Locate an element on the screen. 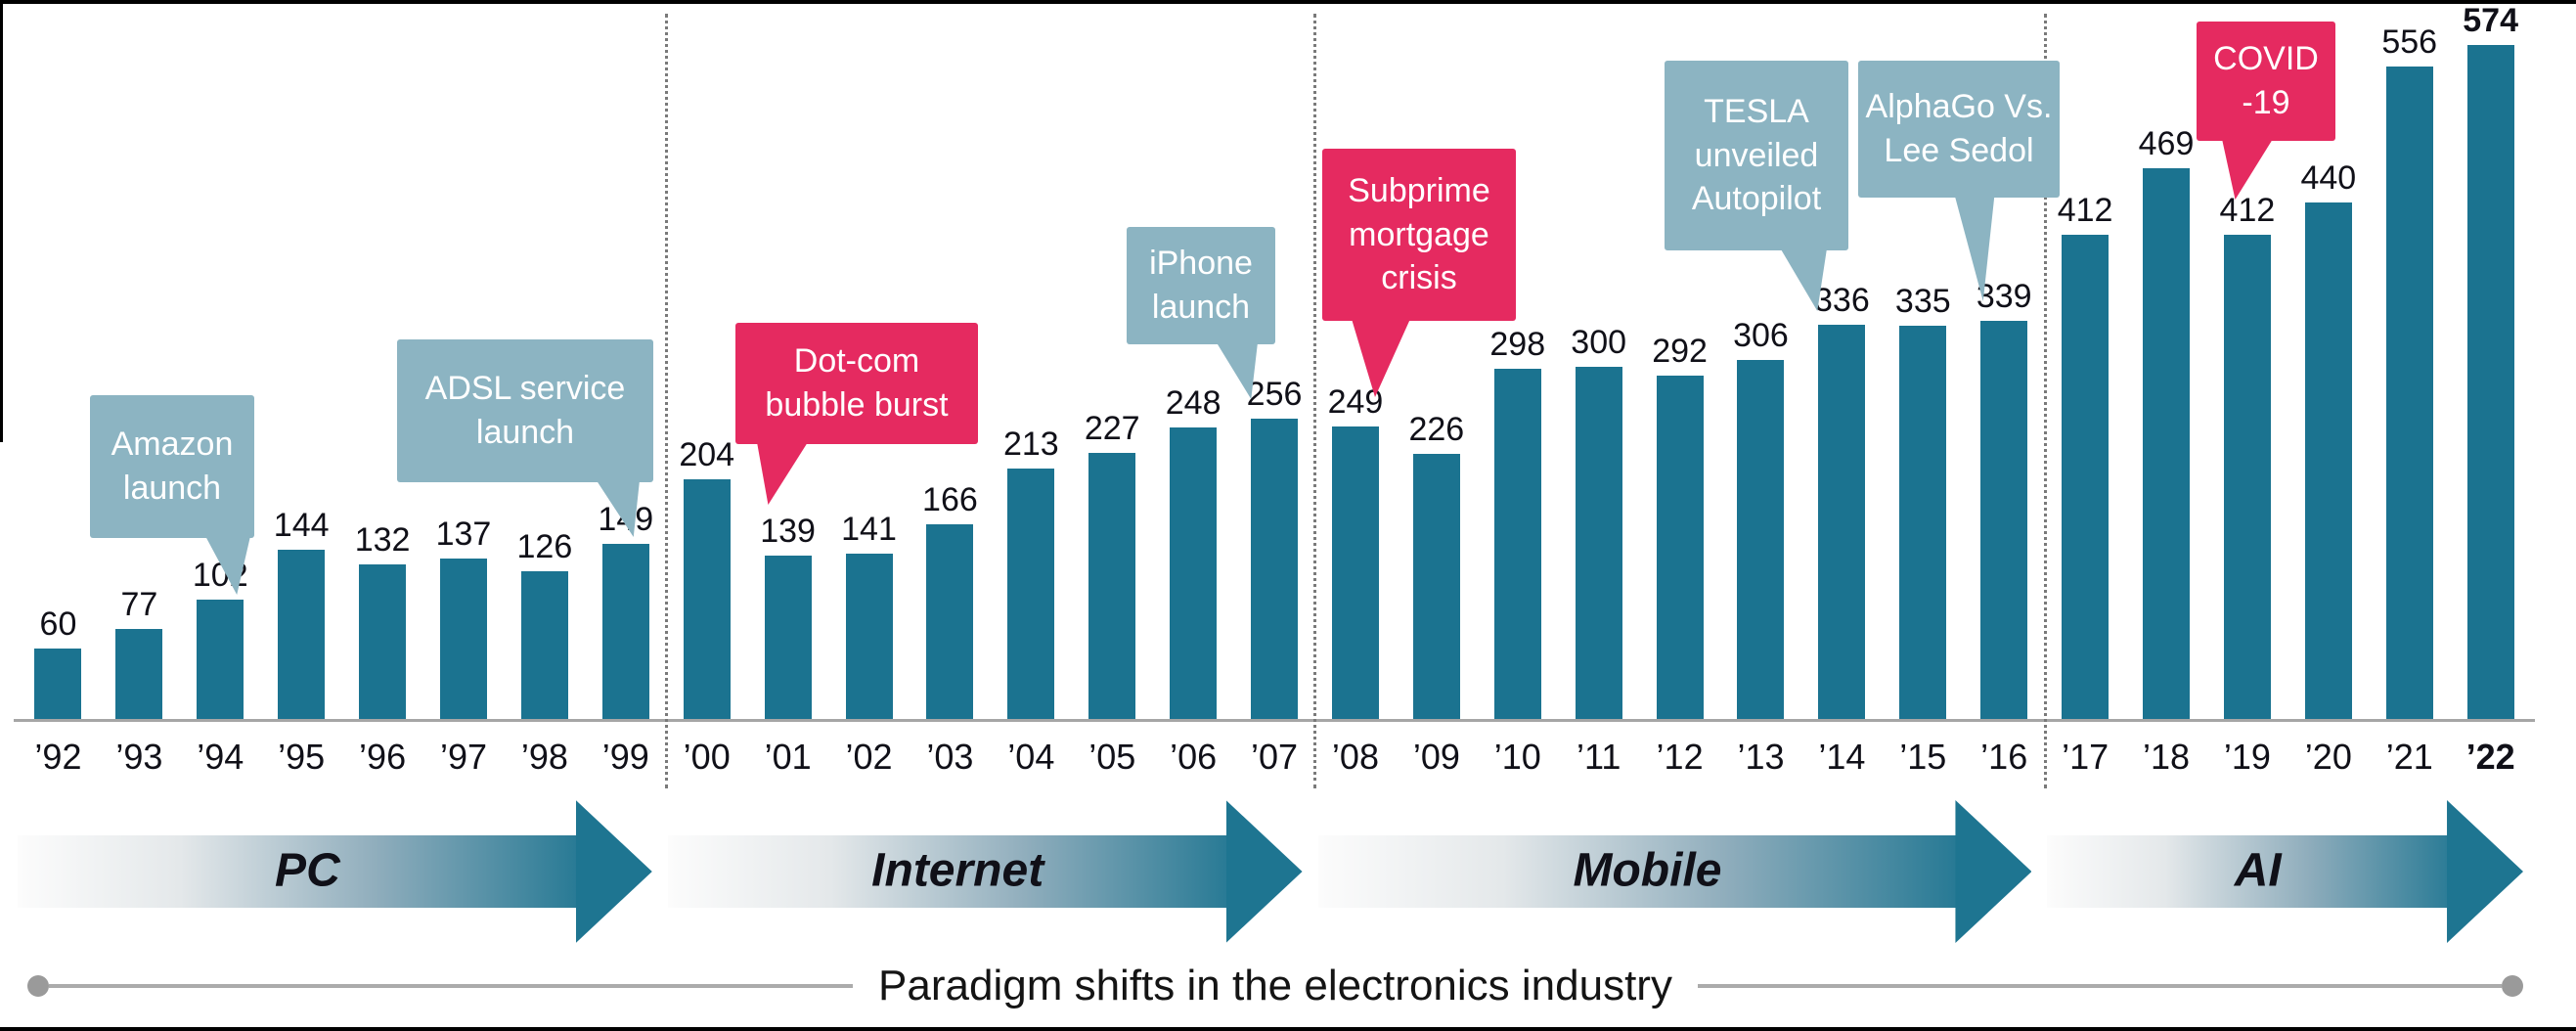  callout-text-line: ADSL service is located at coordinates (525, 389).